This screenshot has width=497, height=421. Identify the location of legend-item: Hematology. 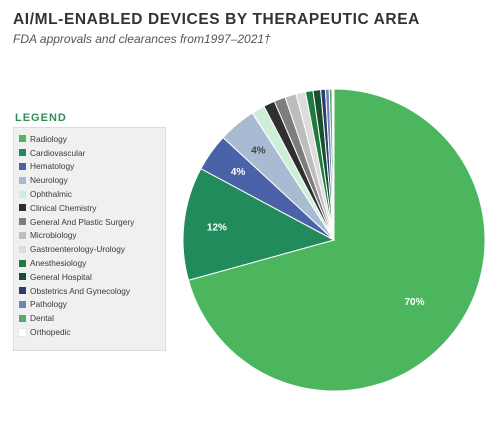
(92, 167).